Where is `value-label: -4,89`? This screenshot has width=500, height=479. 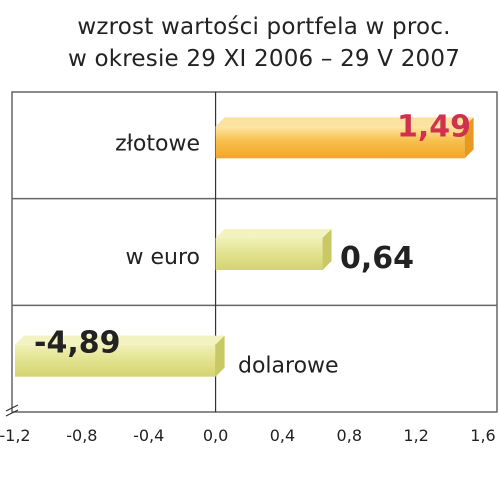
value-label: -4,89 is located at coordinates (77, 343).